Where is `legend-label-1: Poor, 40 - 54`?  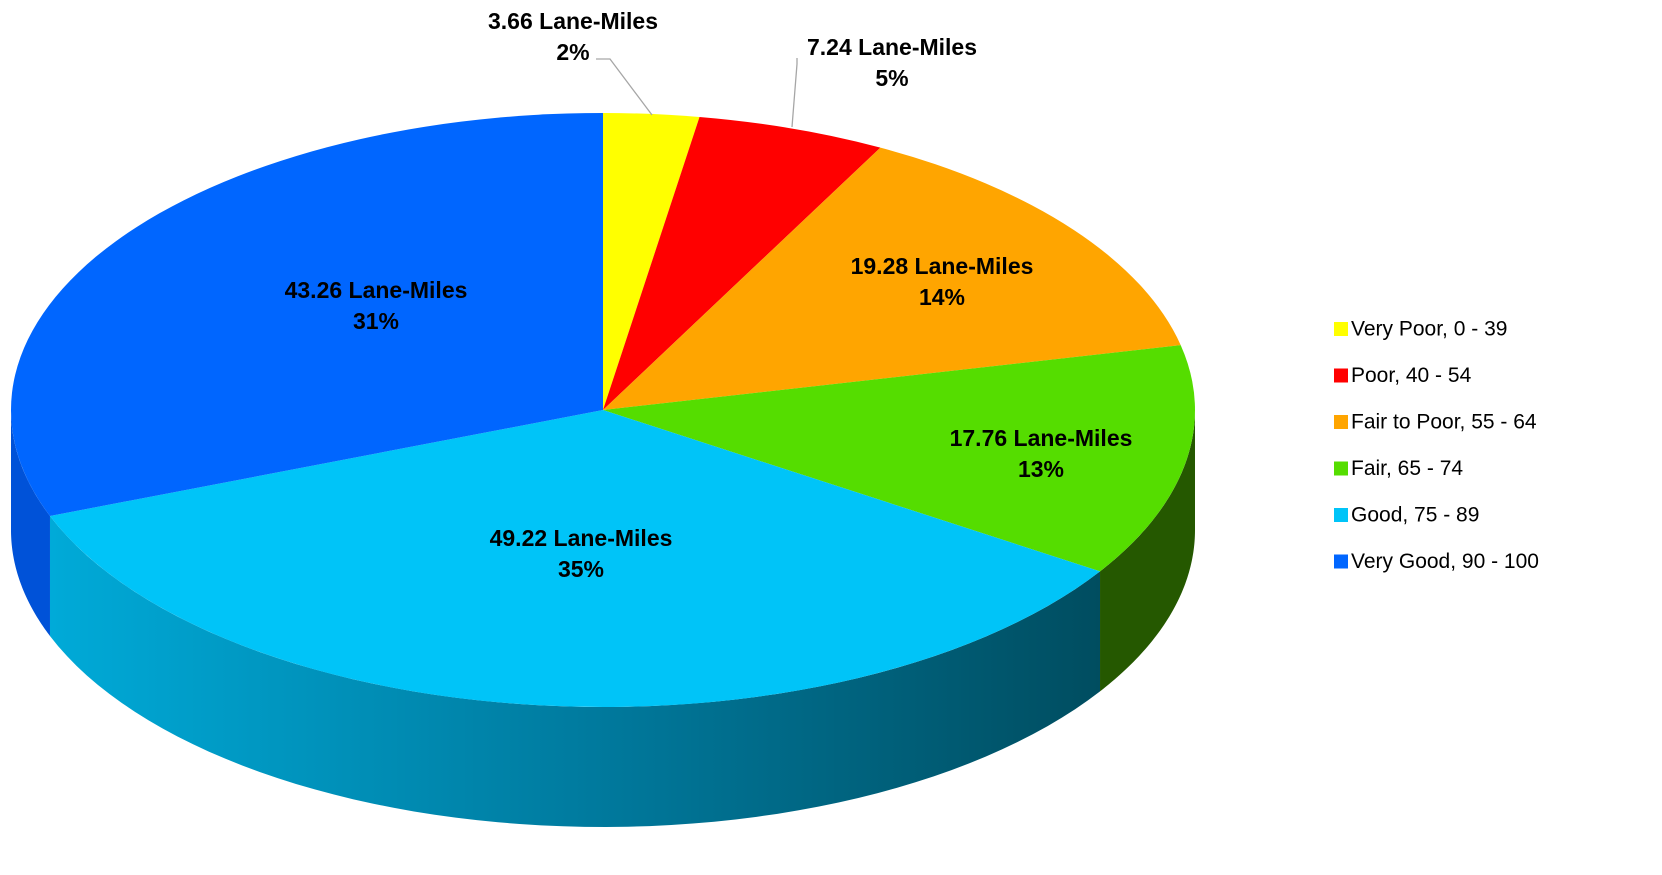
legend-label-1: Poor, 40 - 54 is located at coordinates (1411, 375).